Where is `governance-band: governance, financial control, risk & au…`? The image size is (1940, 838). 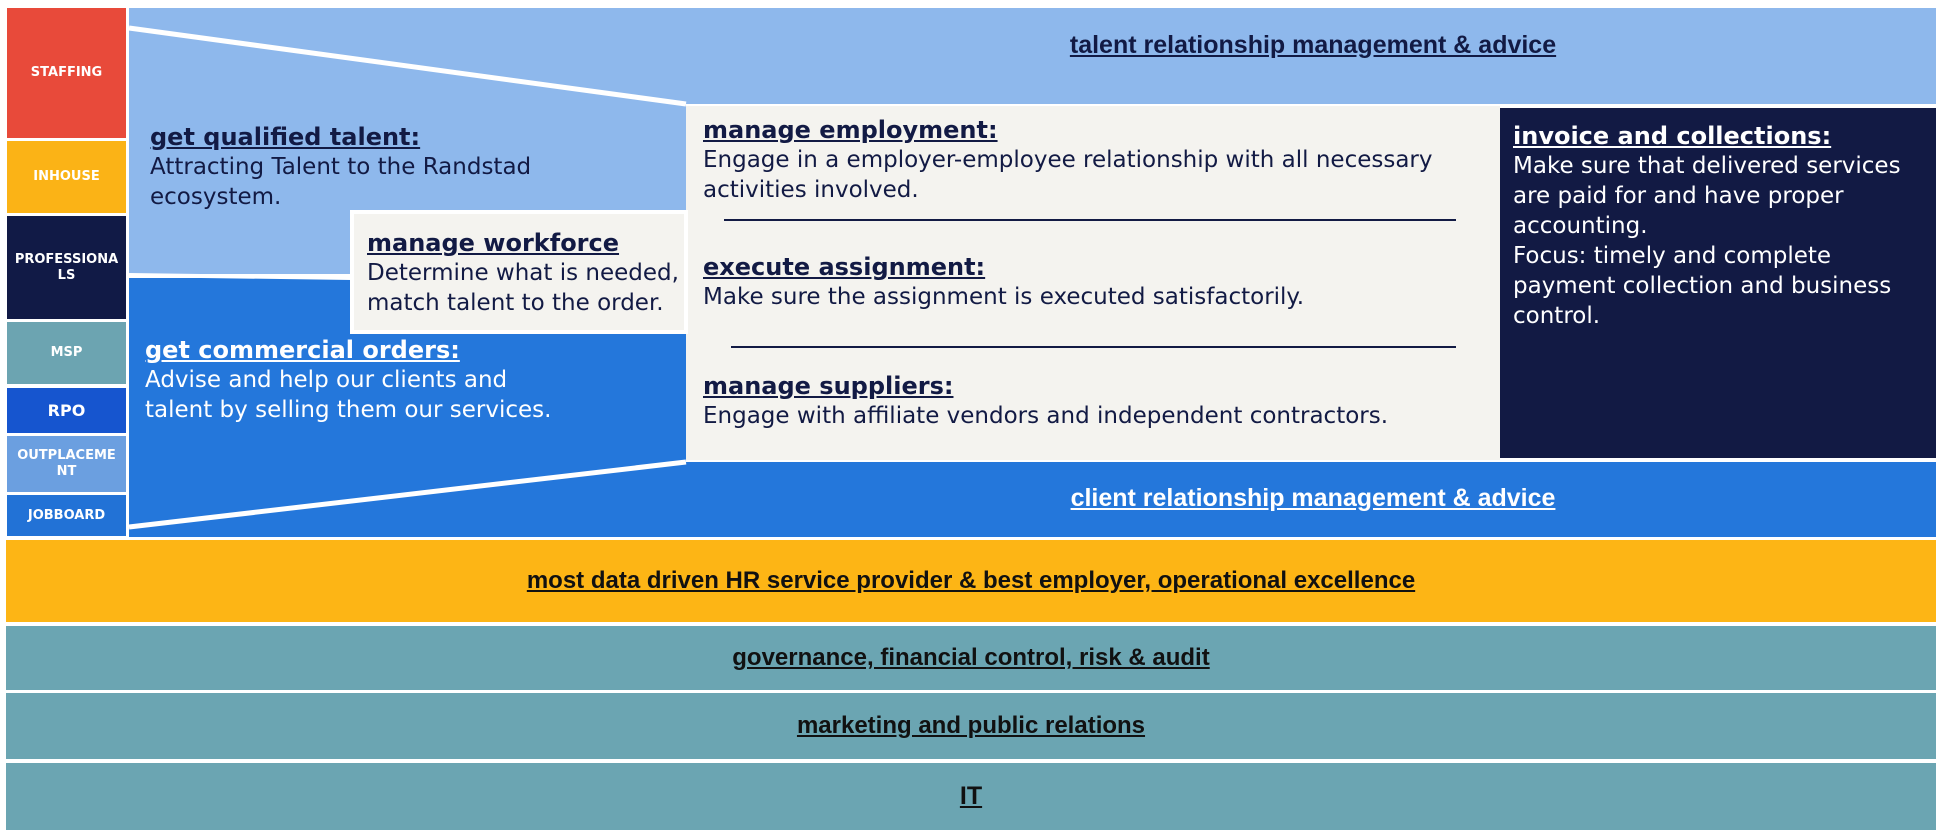 governance-band: governance, financial control, risk & au… is located at coordinates (971, 658).